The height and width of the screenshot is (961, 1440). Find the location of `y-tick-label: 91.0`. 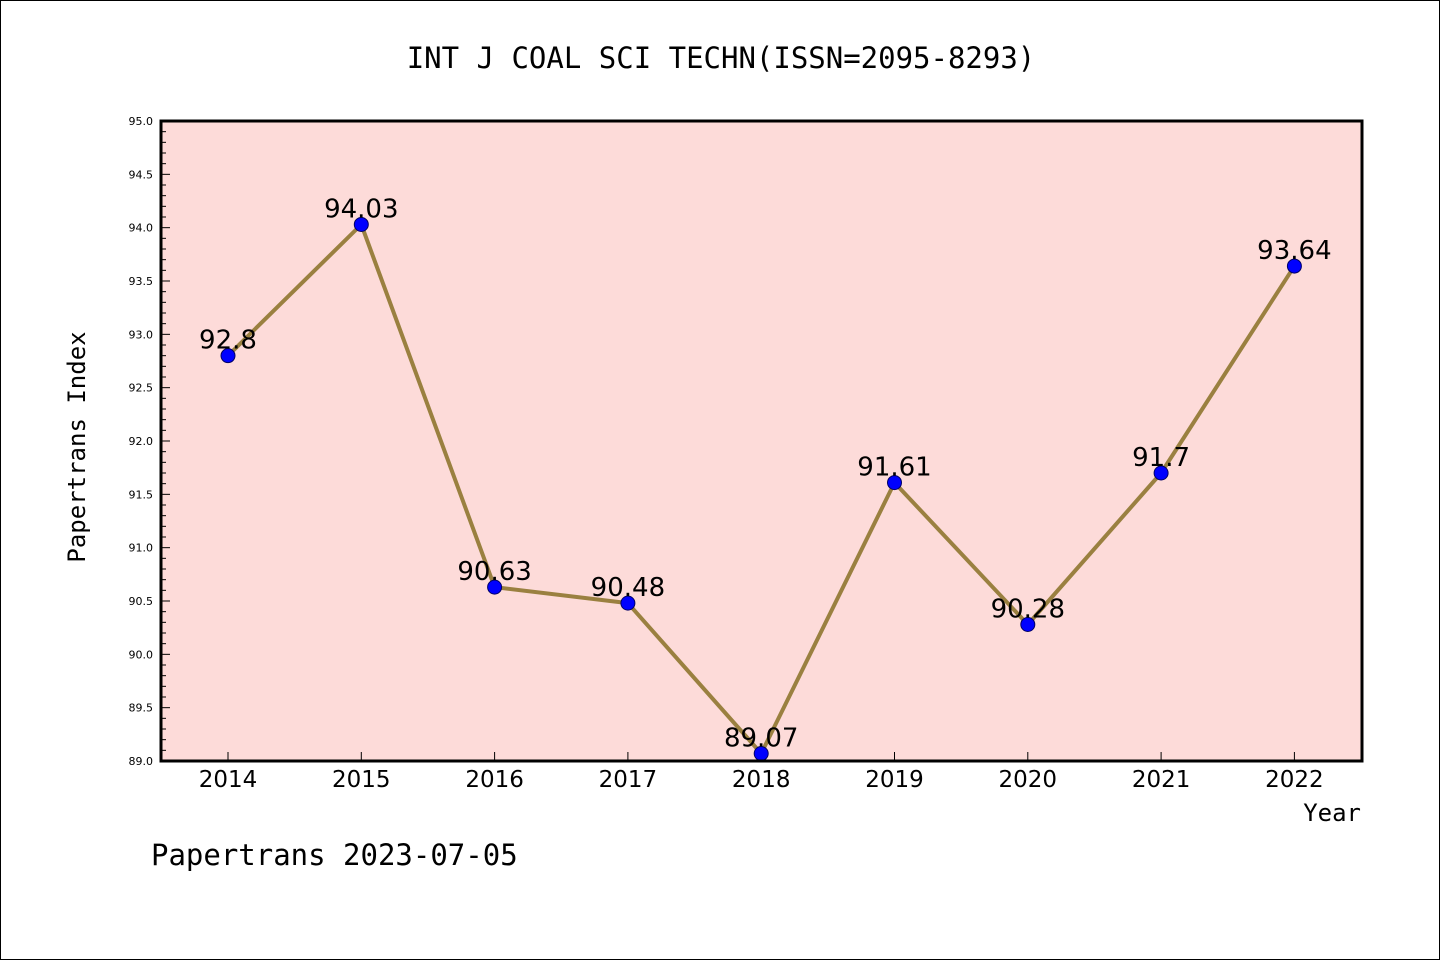

y-tick-label: 91.0 is located at coordinates (141, 548).